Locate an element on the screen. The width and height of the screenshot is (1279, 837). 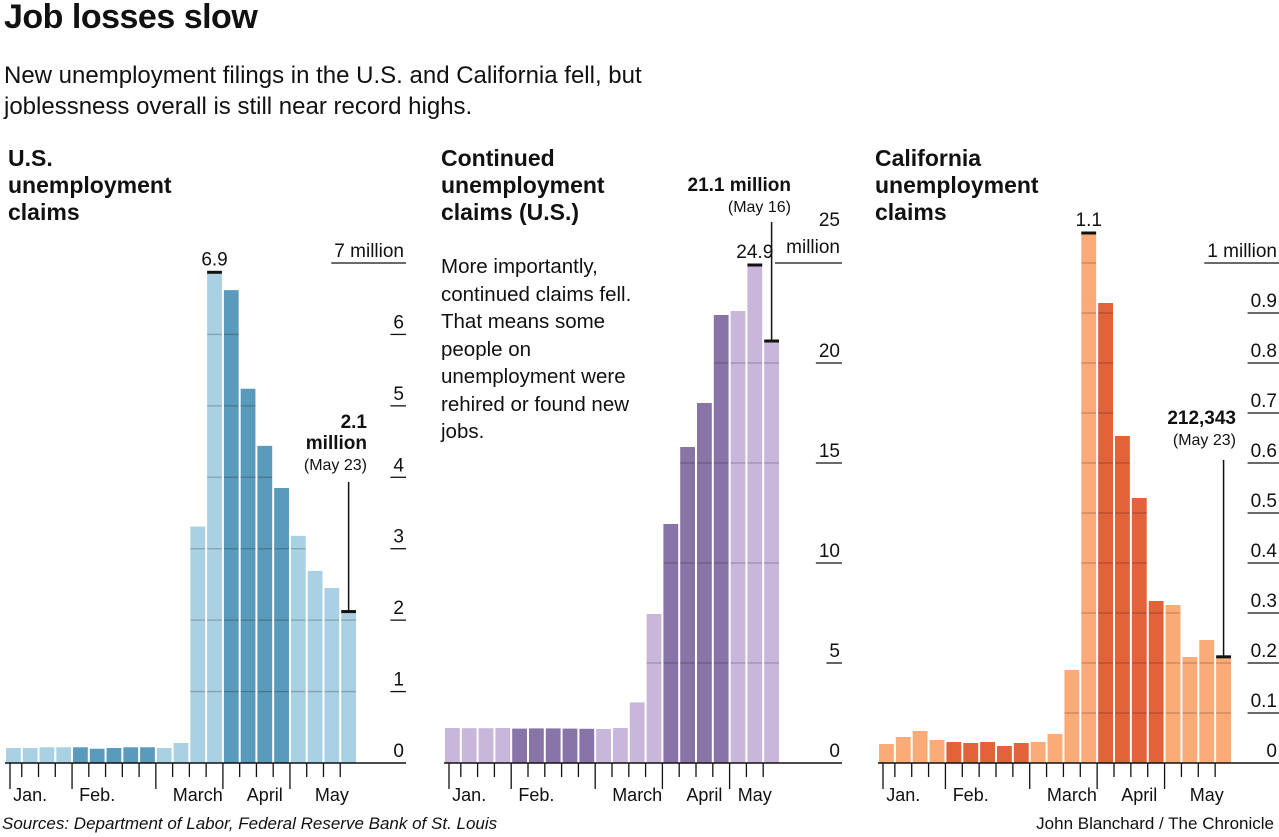
y-tick-label: 25 million is located at coordinates (810, 234).